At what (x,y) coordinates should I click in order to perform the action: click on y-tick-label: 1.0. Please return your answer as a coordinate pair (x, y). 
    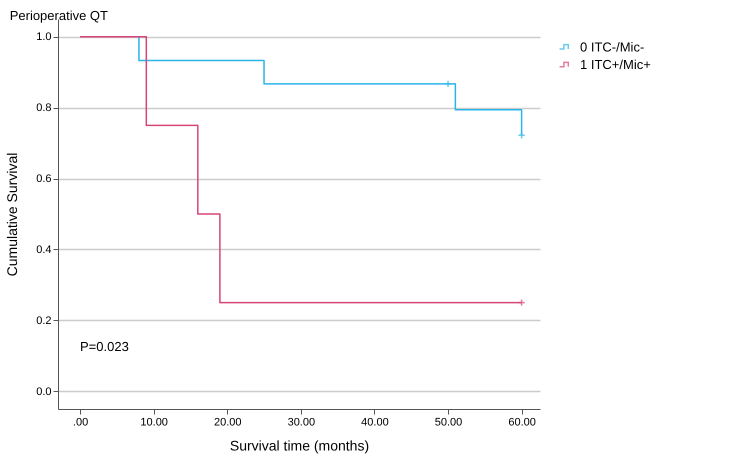
    Looking at the image, I should click on (44, 37).